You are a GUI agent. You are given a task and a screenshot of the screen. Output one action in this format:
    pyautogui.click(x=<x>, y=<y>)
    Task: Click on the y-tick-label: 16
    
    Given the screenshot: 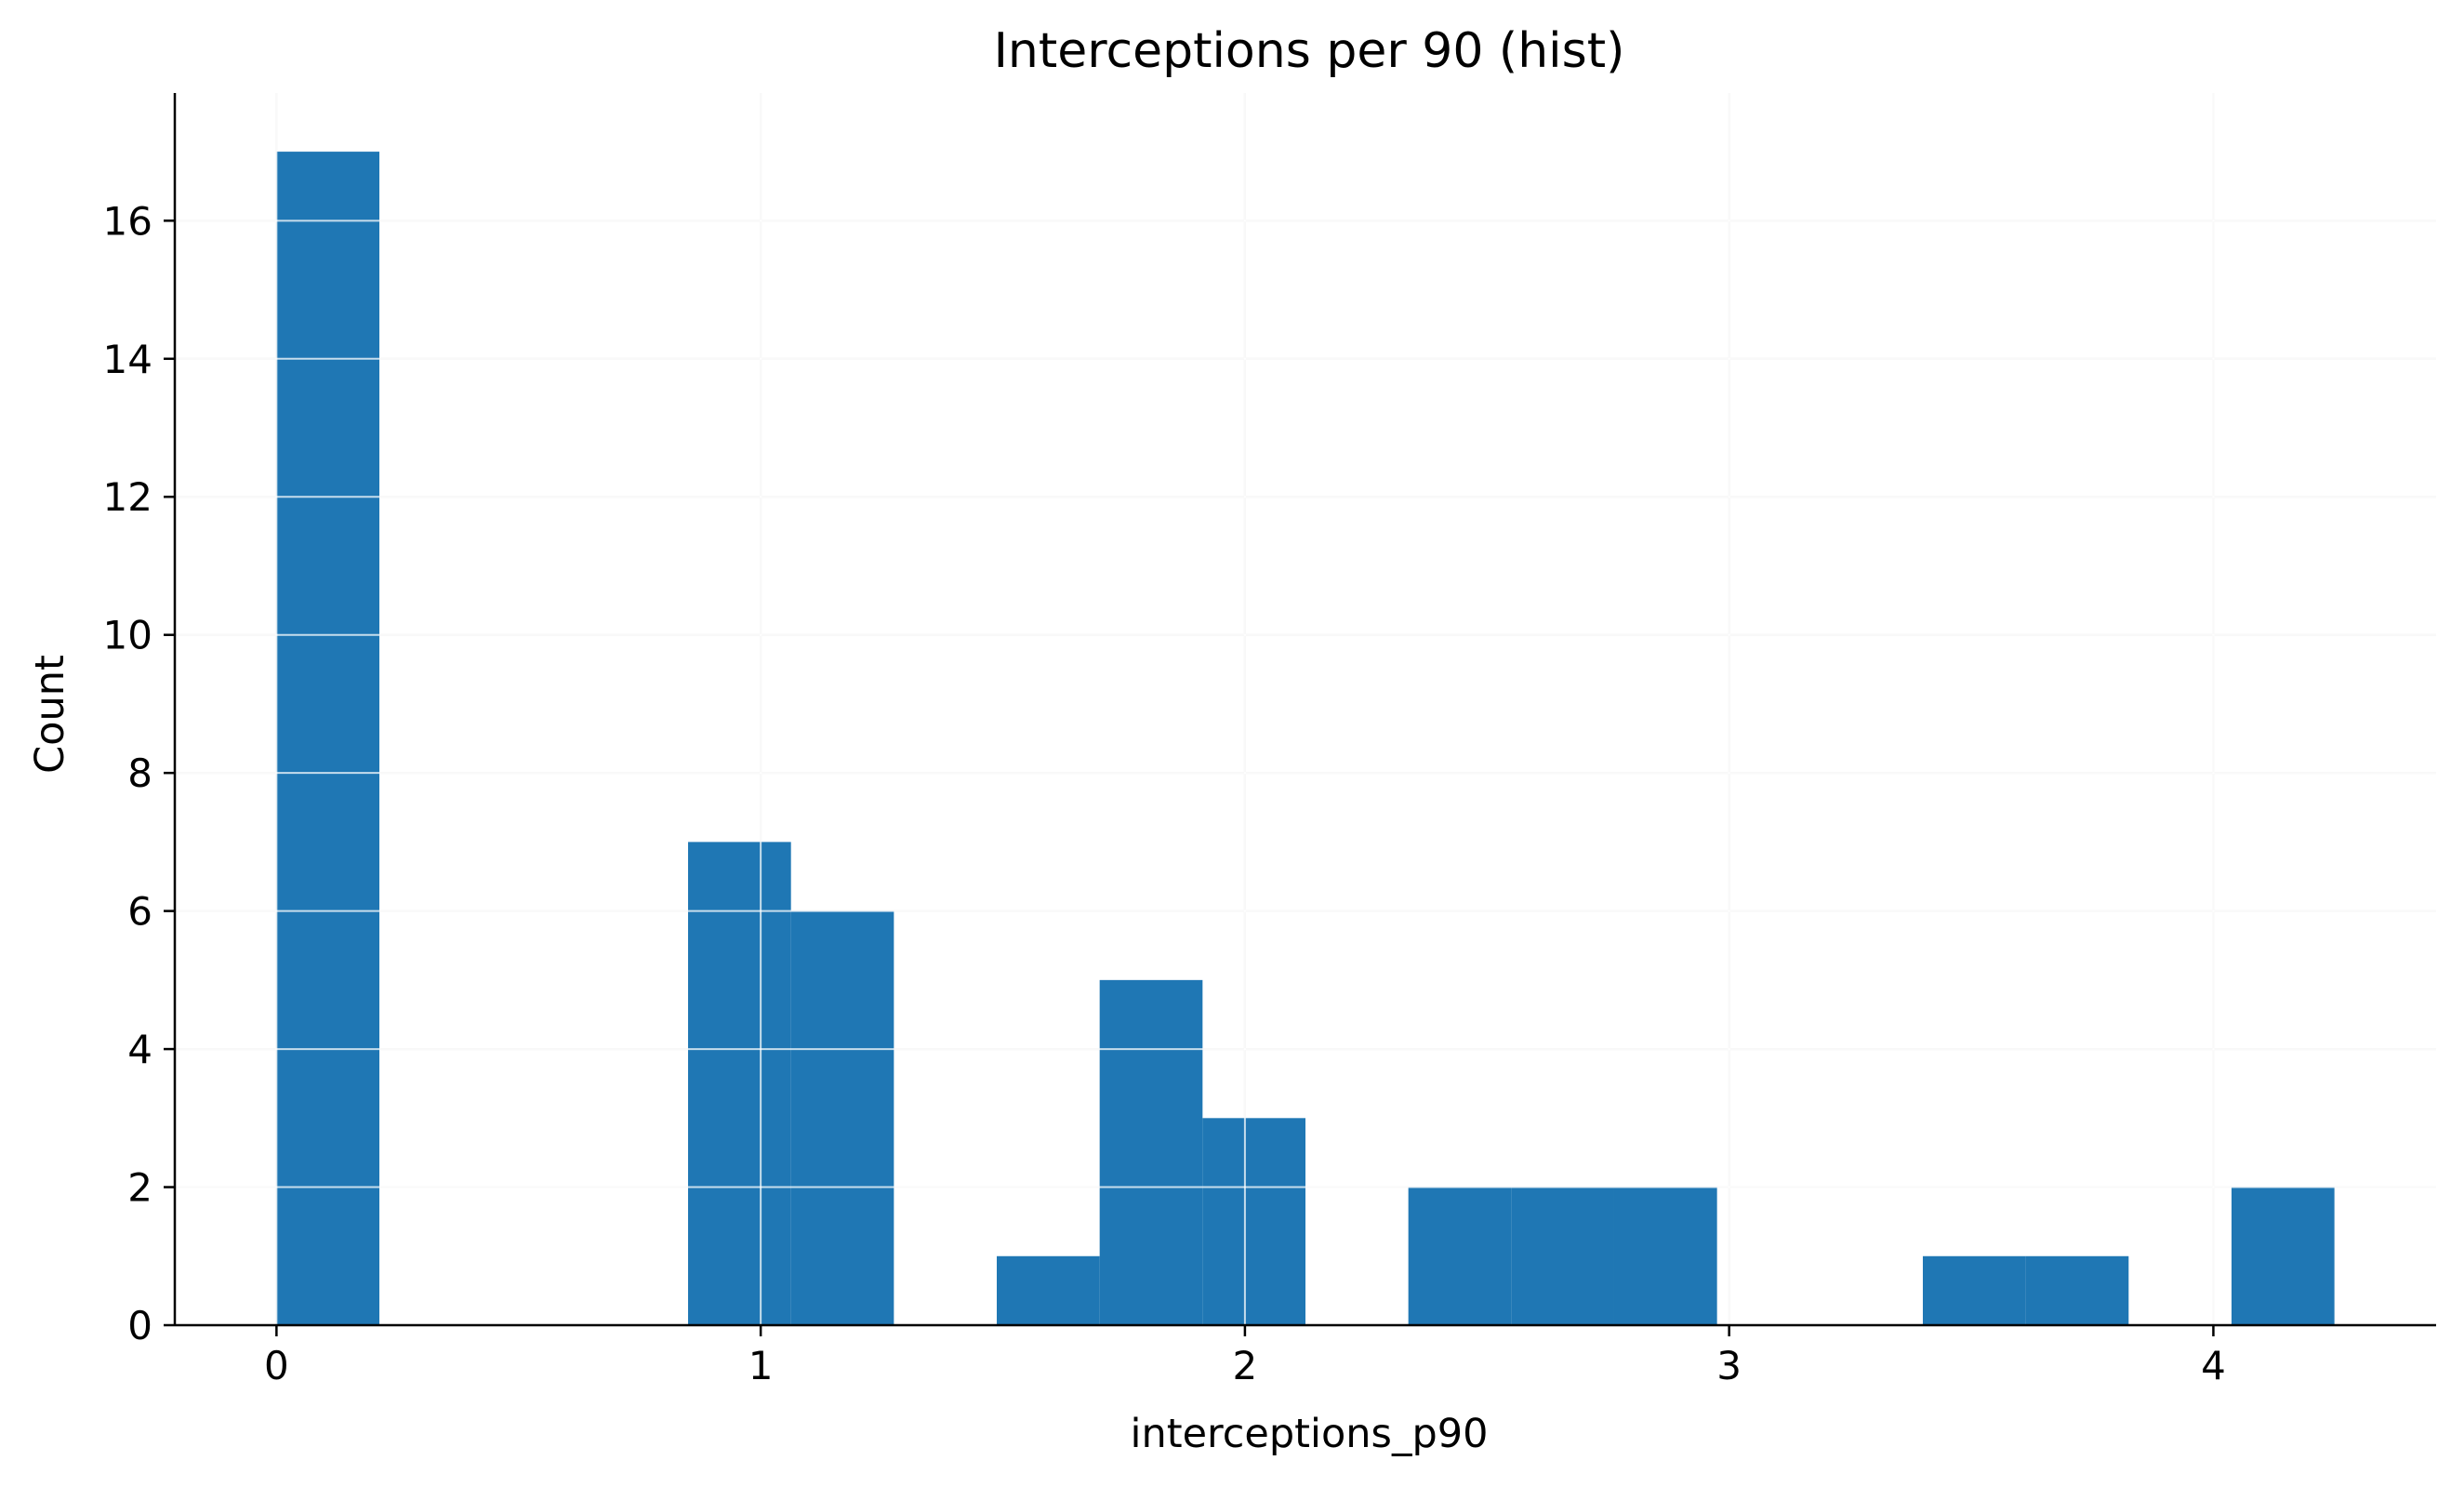 What is the action you would take?
    pyautogui.click(x=127, y=221)
    